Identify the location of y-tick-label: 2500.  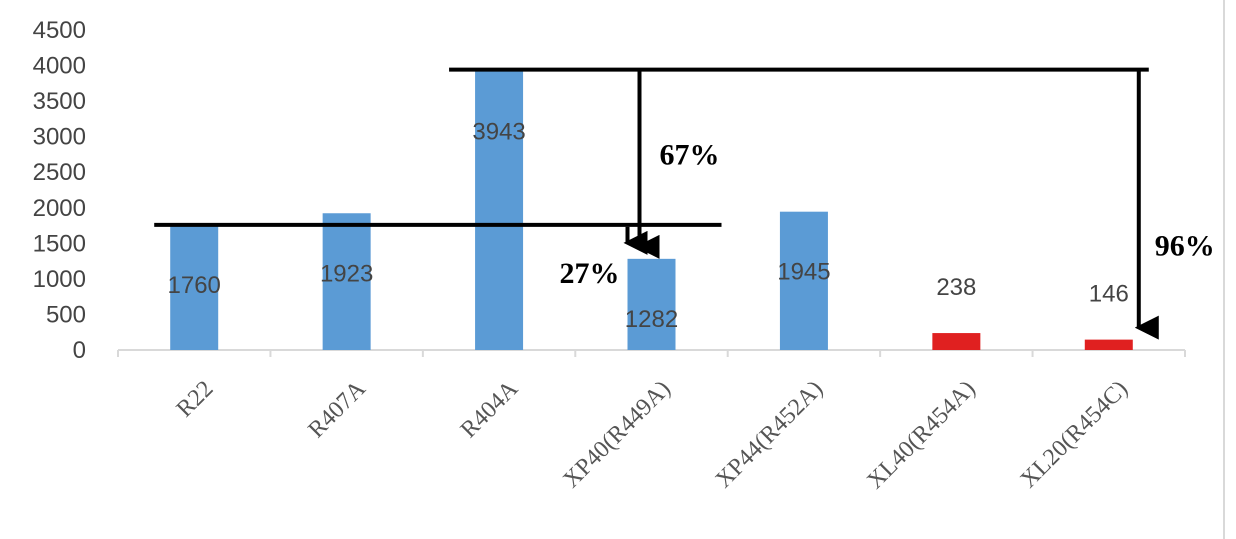
(59, 172).